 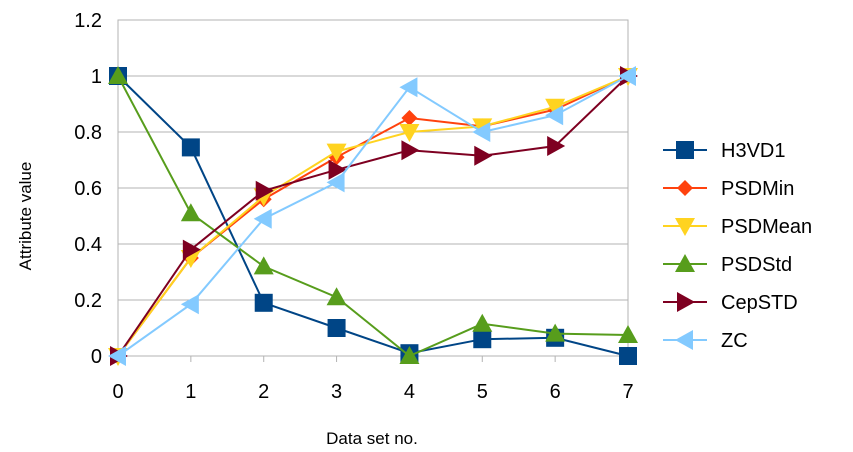 I want to click on y-tick-label: 0.6, so click(x=88, y=189).